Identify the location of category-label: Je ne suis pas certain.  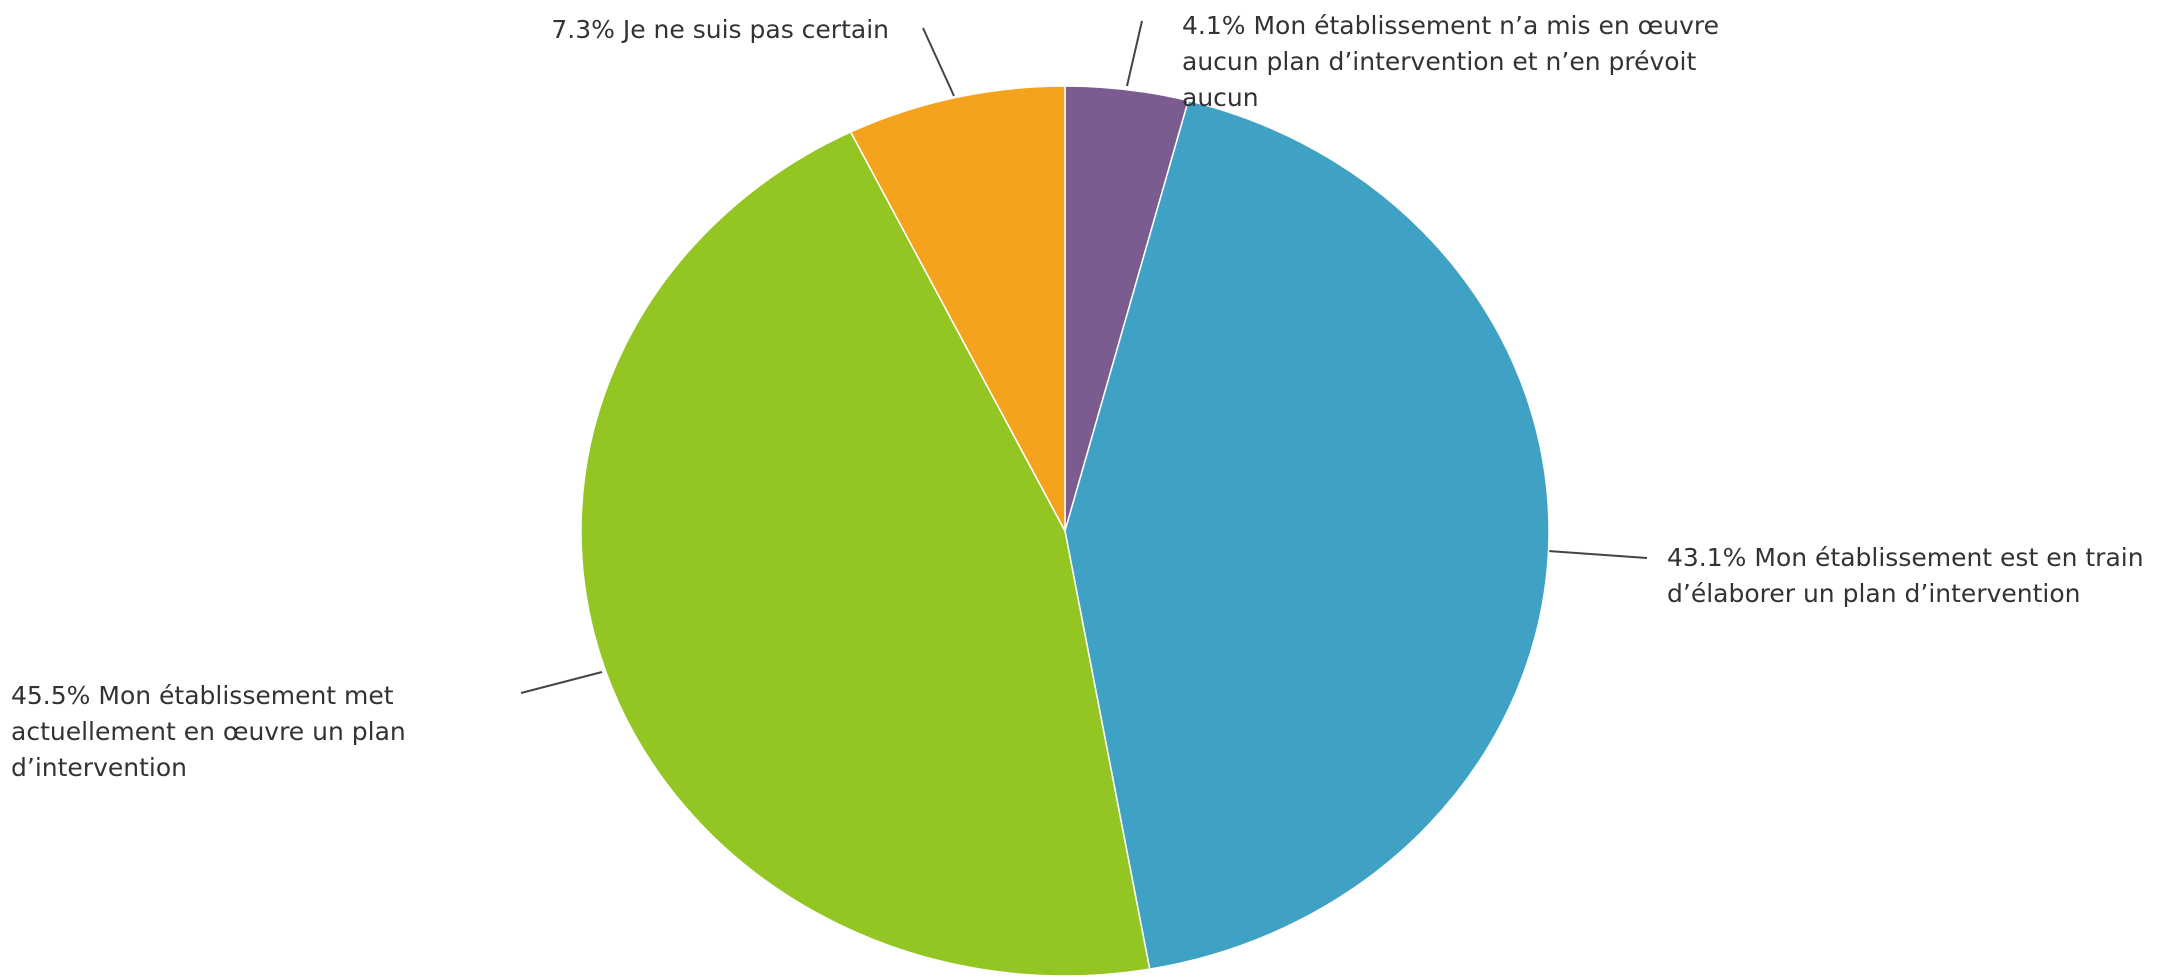
(755, 29).